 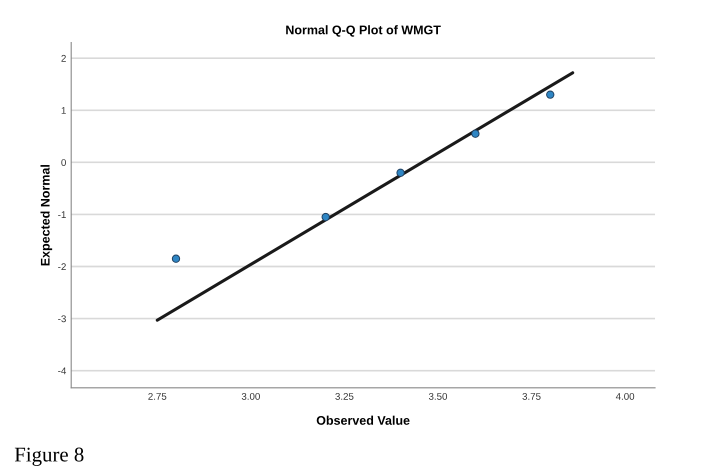 What do you see at coordinates (64, 110) in the screenshot?
I see `y-tick-label: 1` at bounding box center [64, 110].